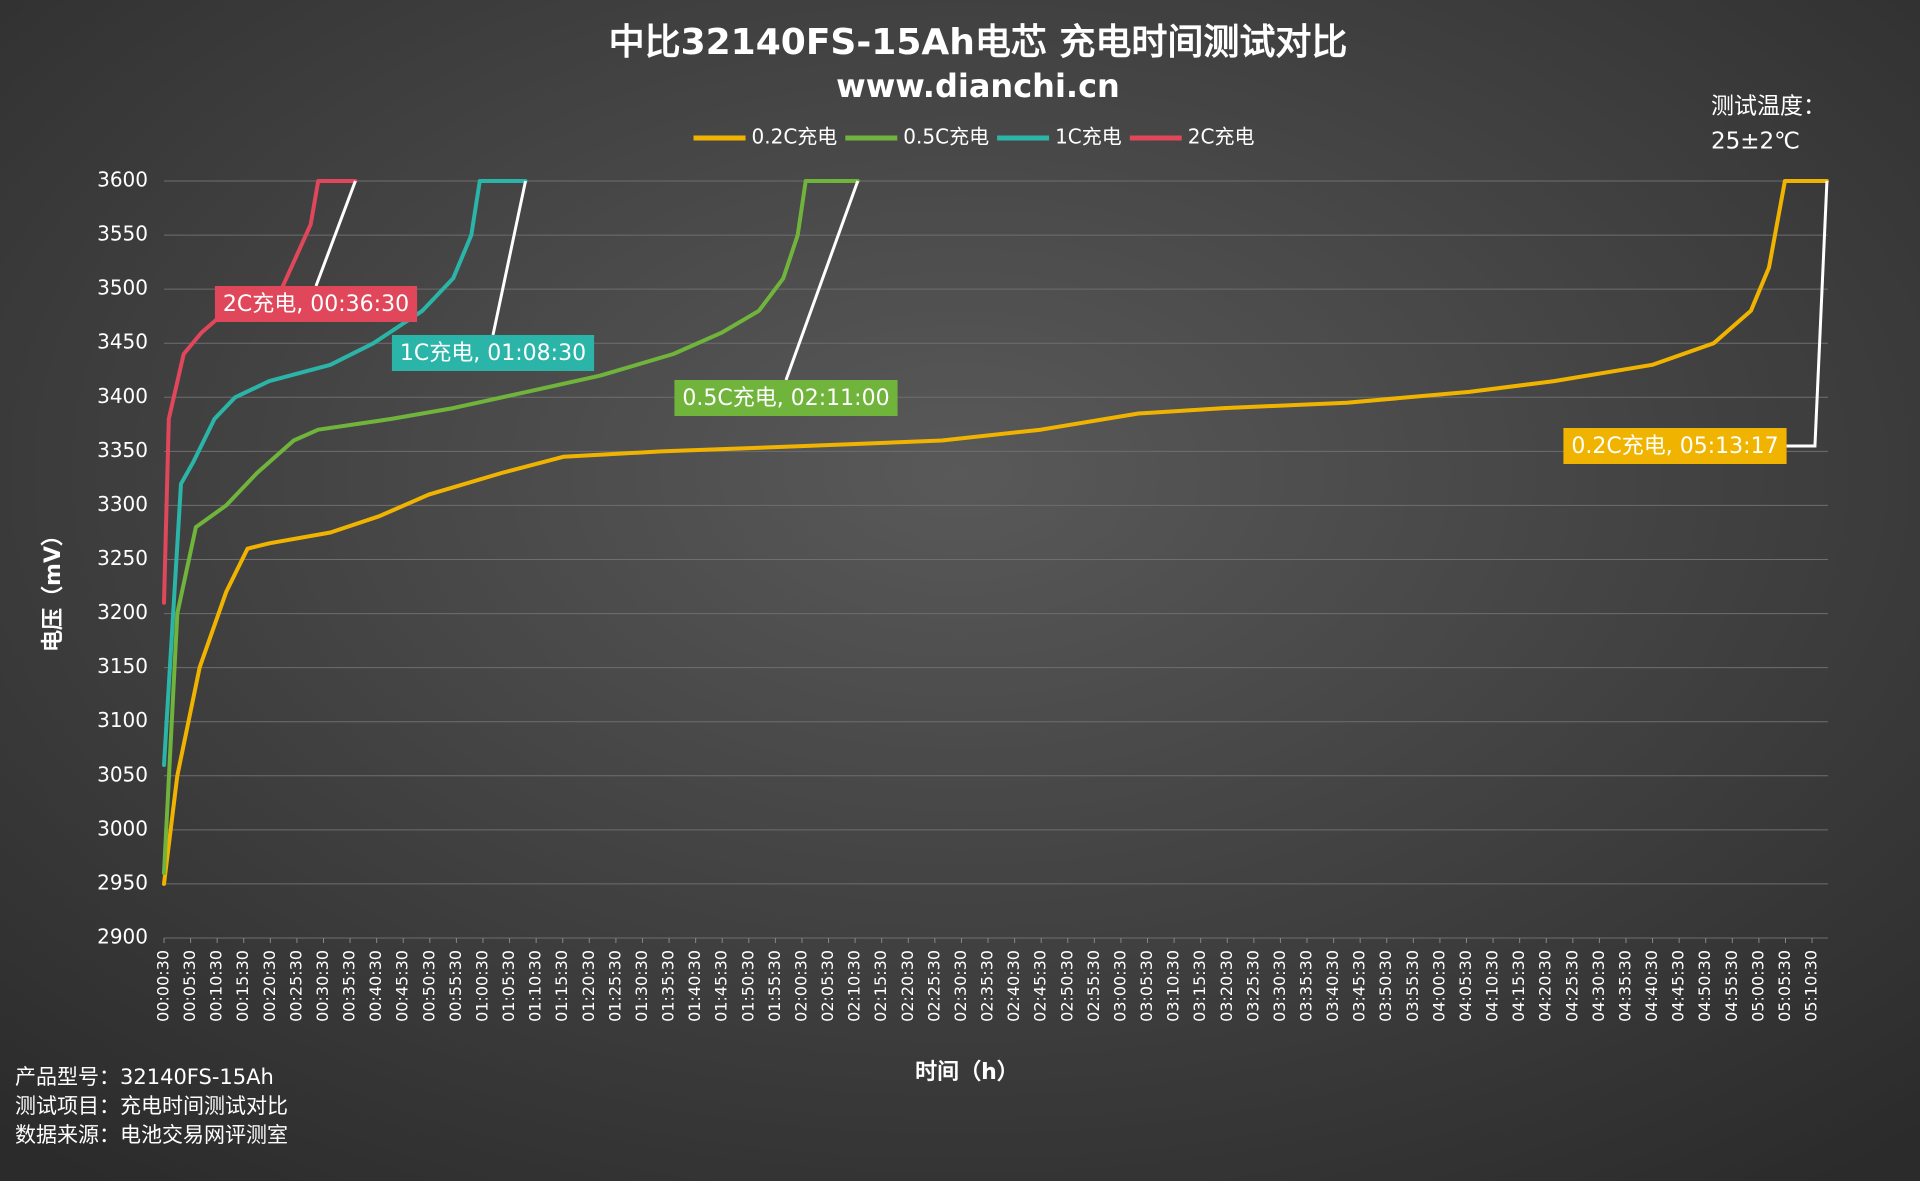  What do you see at coordinates (122, 882) in the screenshot?
I see `y-tick-label: 2950` at bounding box center [122, 882].